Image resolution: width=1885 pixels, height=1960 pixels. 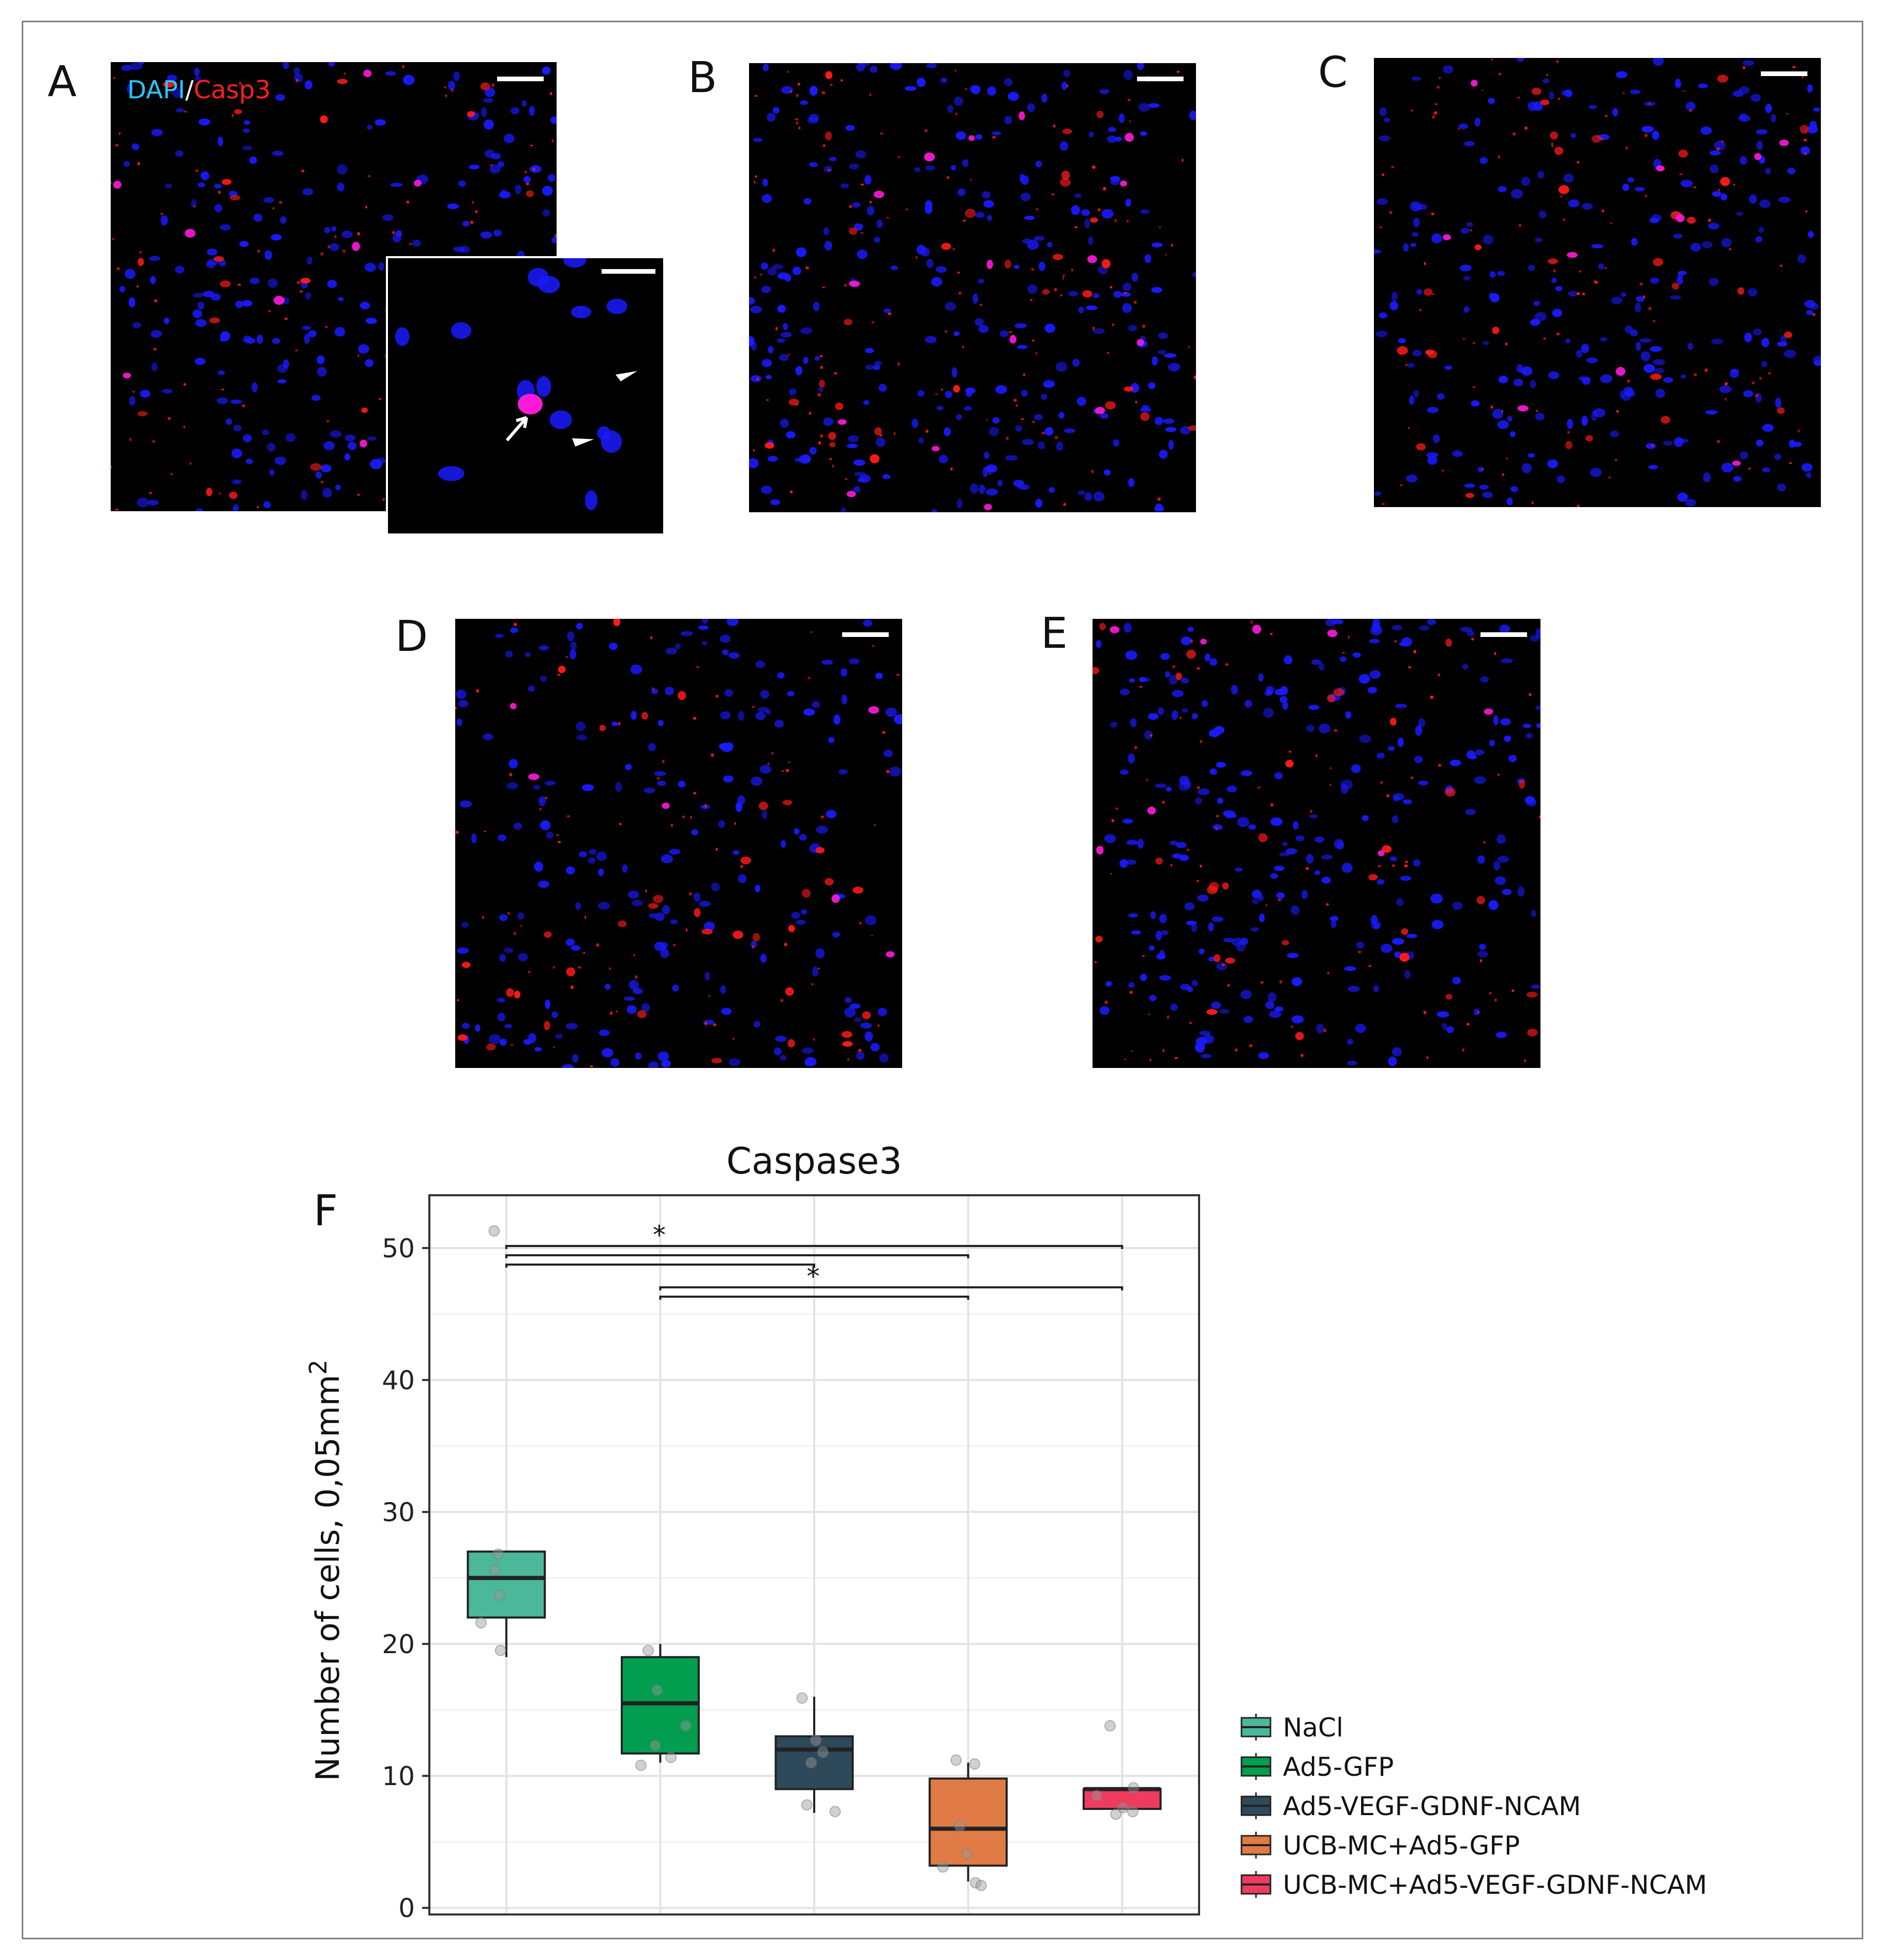 I want to click on y-axis-ticks: 0 10 20 30 40 50, so click(x=406, y=1578).